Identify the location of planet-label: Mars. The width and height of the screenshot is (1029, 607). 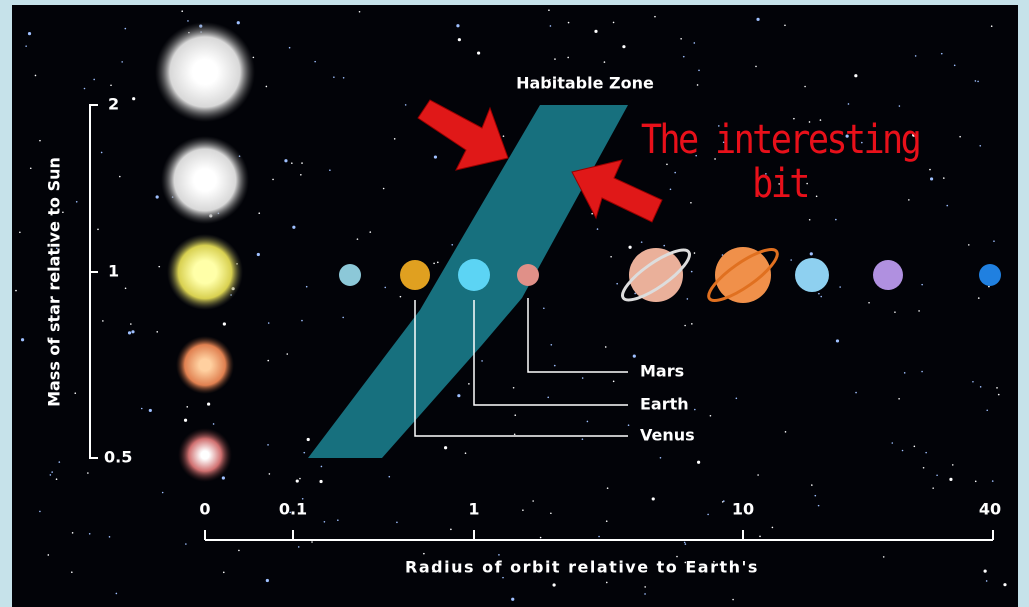
(662, 371).